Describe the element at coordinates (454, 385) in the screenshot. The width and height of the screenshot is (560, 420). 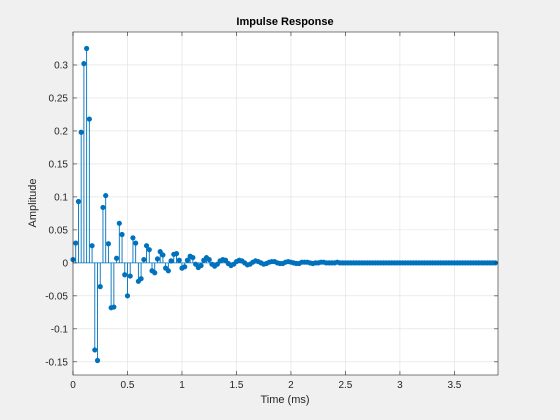
I see `x-tick-label: 3.5` at that location.